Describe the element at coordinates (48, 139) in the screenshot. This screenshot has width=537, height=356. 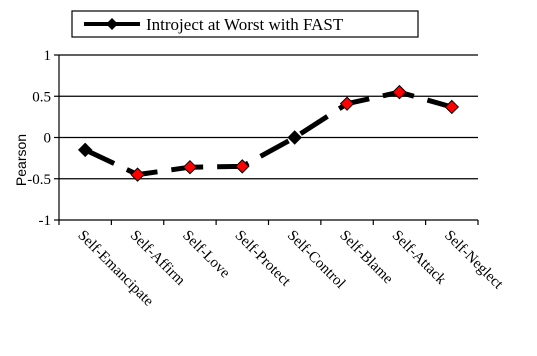
I see `y-tick-label-2: 0` at that location.